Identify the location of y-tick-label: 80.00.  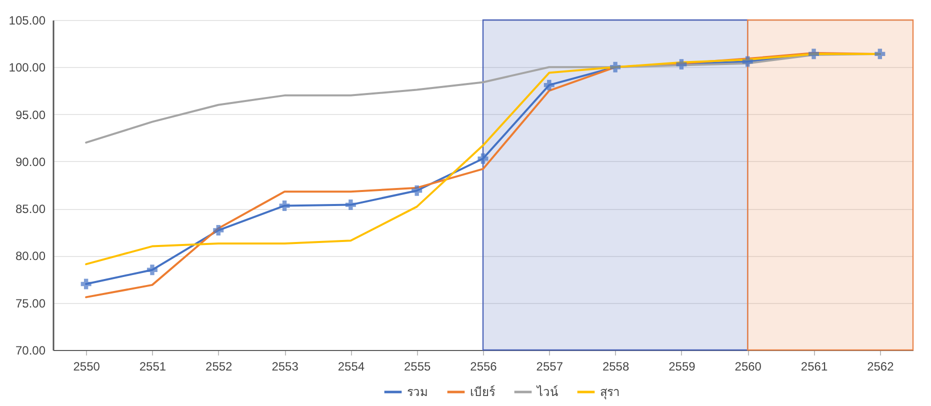
(30, 256).